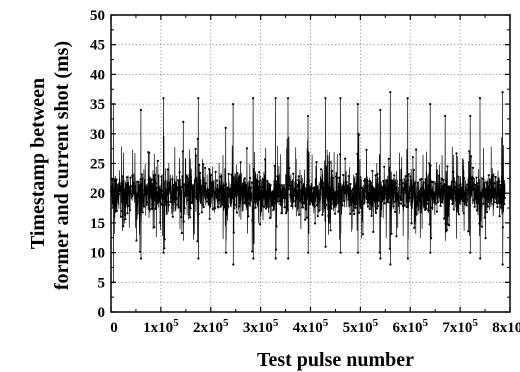 The image size is (520, 372). What do you see at coordinates (97, 105) in the screenshot?
I see `y-tick-label: 35` at bounding box center [97, 105].